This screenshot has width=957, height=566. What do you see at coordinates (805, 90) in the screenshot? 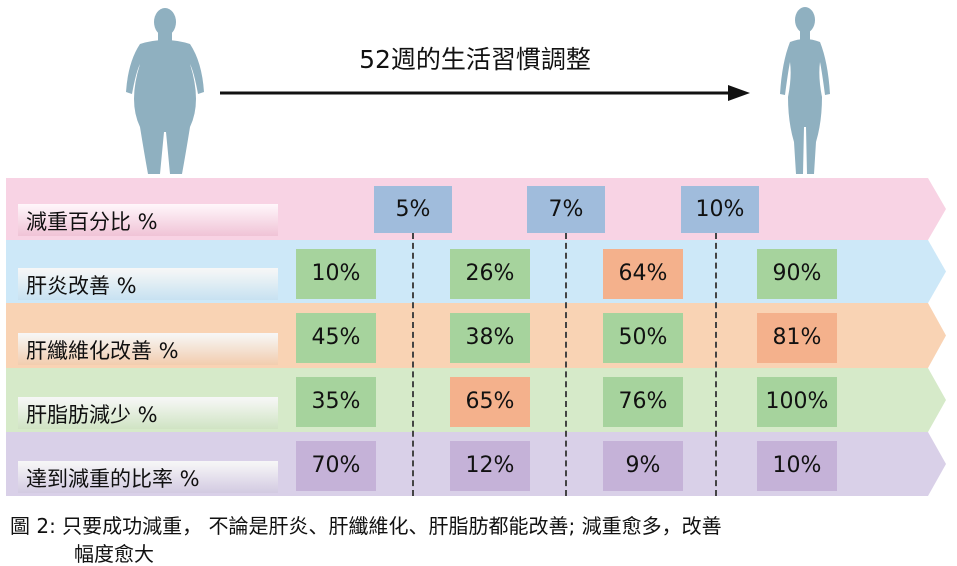
I see `slim-figure-icon` at bounding box center [805, 90].